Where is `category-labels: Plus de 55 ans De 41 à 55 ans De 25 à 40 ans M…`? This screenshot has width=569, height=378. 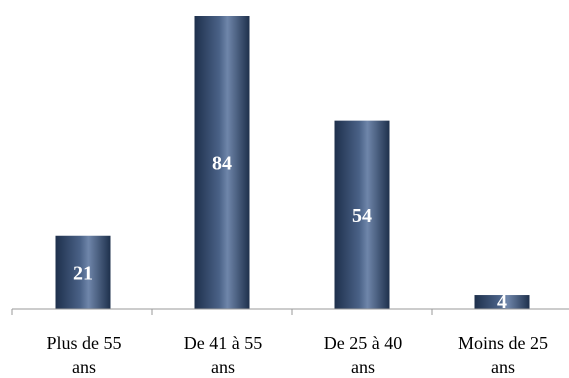
category-labels: Plus de 55 ans De 41 à 55 ans De 25 à 40 ans M… is located at coordinates (297, 355).